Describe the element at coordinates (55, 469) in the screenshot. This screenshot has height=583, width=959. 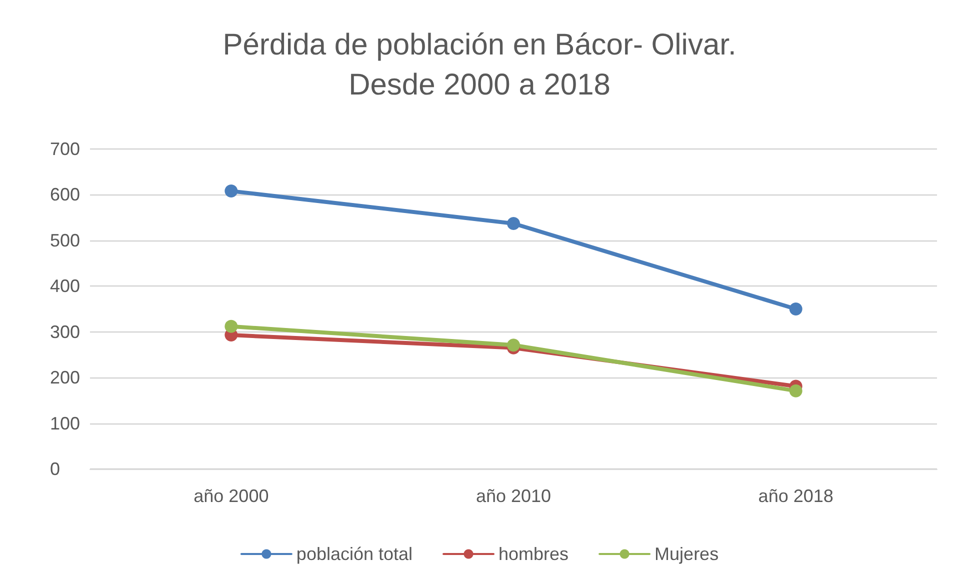
I see `y-tick-label: 0` at that location.